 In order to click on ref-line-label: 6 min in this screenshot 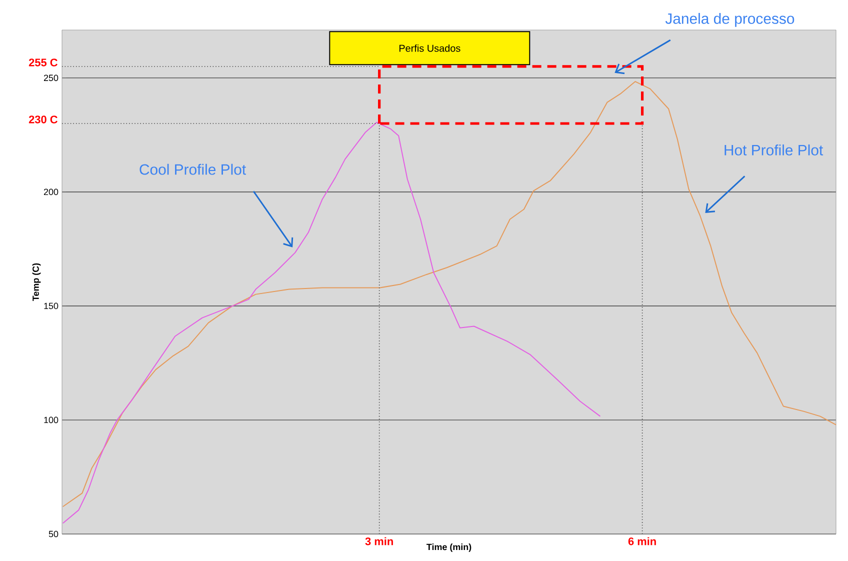, I will do `click(642, 541)`.